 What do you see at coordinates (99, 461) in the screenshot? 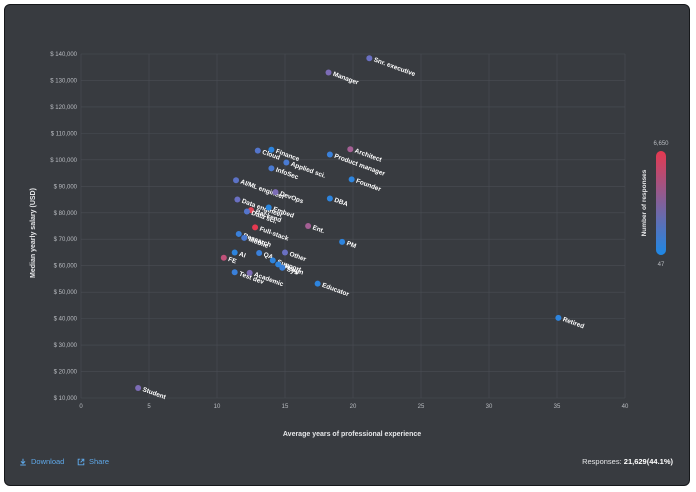
I see `share-label: Share` at bounding box center [99, 461].